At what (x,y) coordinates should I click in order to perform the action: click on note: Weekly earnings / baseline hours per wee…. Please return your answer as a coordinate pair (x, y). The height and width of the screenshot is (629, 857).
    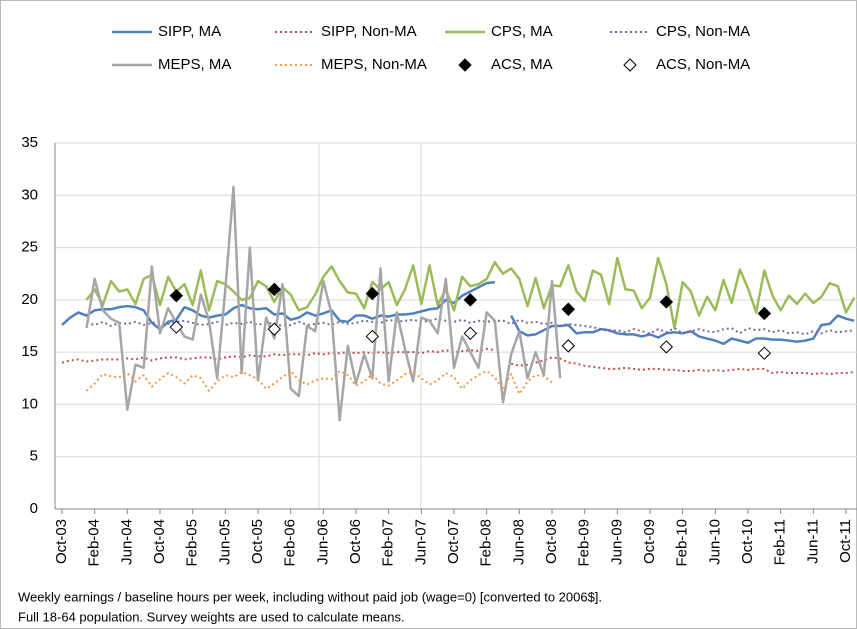
    Looking at the image, I should click on (310, 596).